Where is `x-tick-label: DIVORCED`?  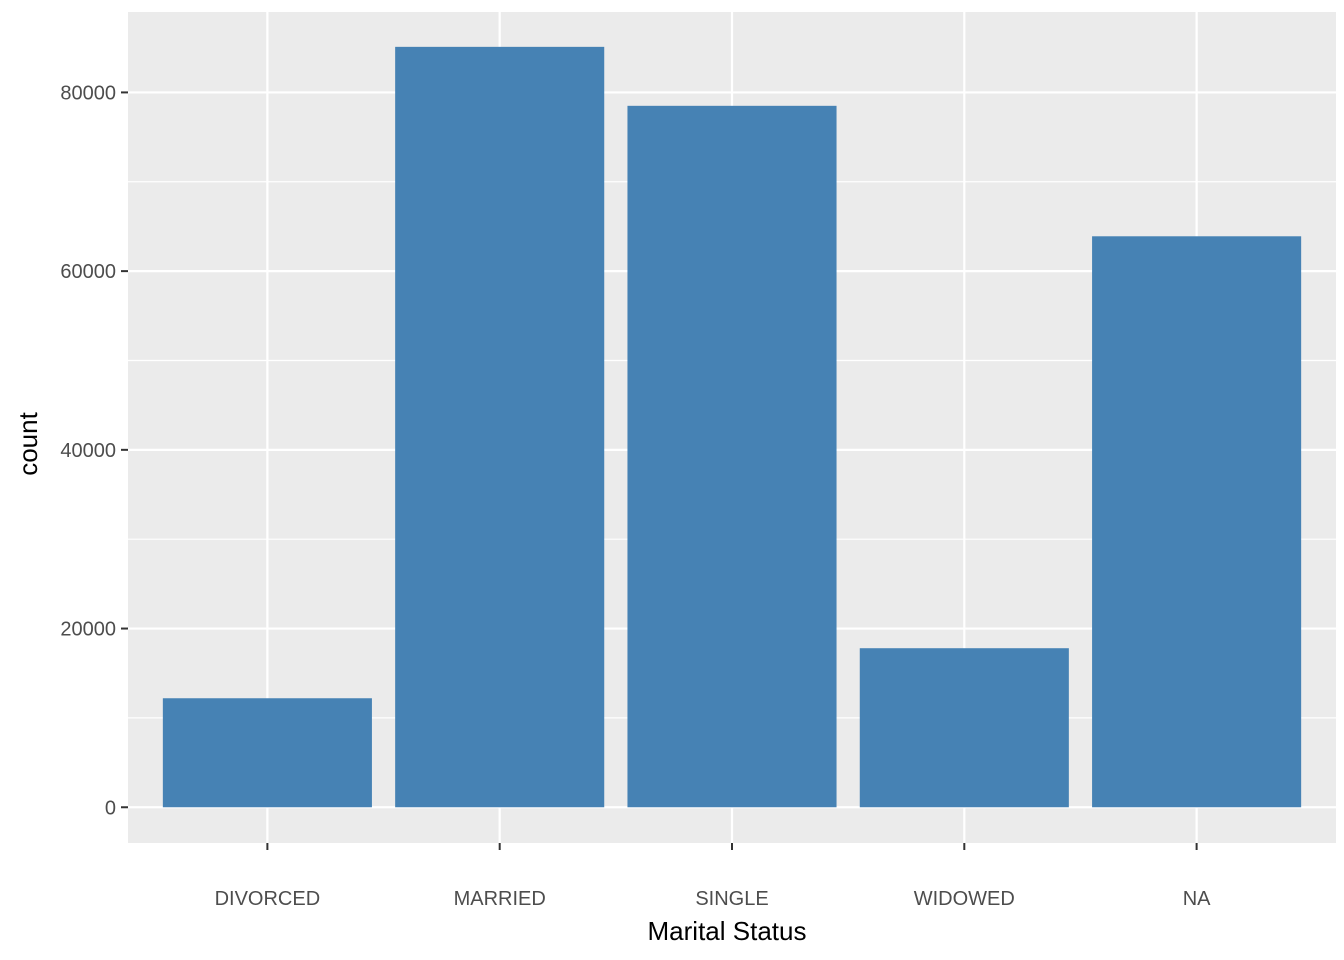 x-tick-label: DIVORCED is located at coordinates (268, 899).